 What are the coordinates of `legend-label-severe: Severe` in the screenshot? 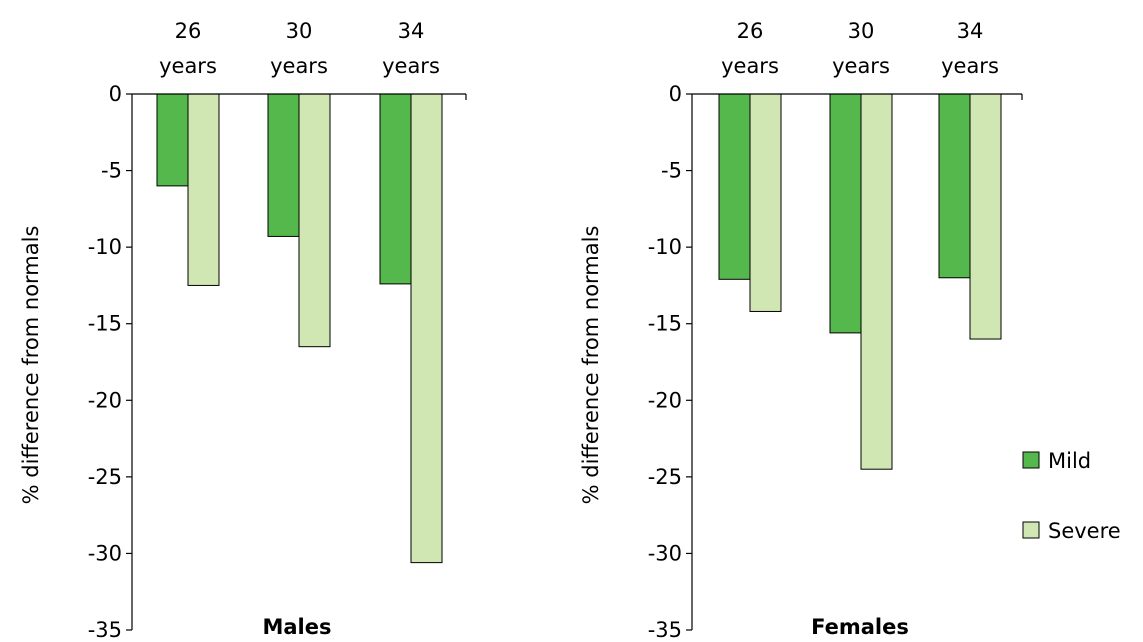 It's located at (1084, 531).